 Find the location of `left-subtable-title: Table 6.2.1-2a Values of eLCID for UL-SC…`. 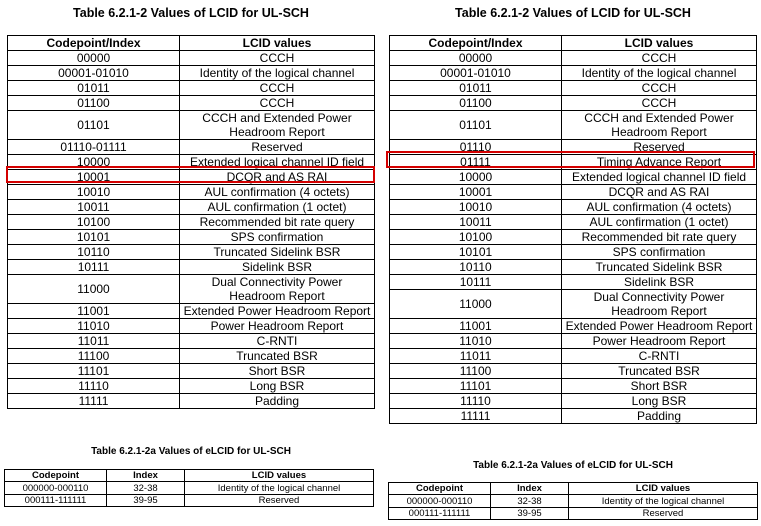

left-subtable-title: Table 6.2.1-2a Values of eLCID for UL-SC… is located at coordinates (191, 451).